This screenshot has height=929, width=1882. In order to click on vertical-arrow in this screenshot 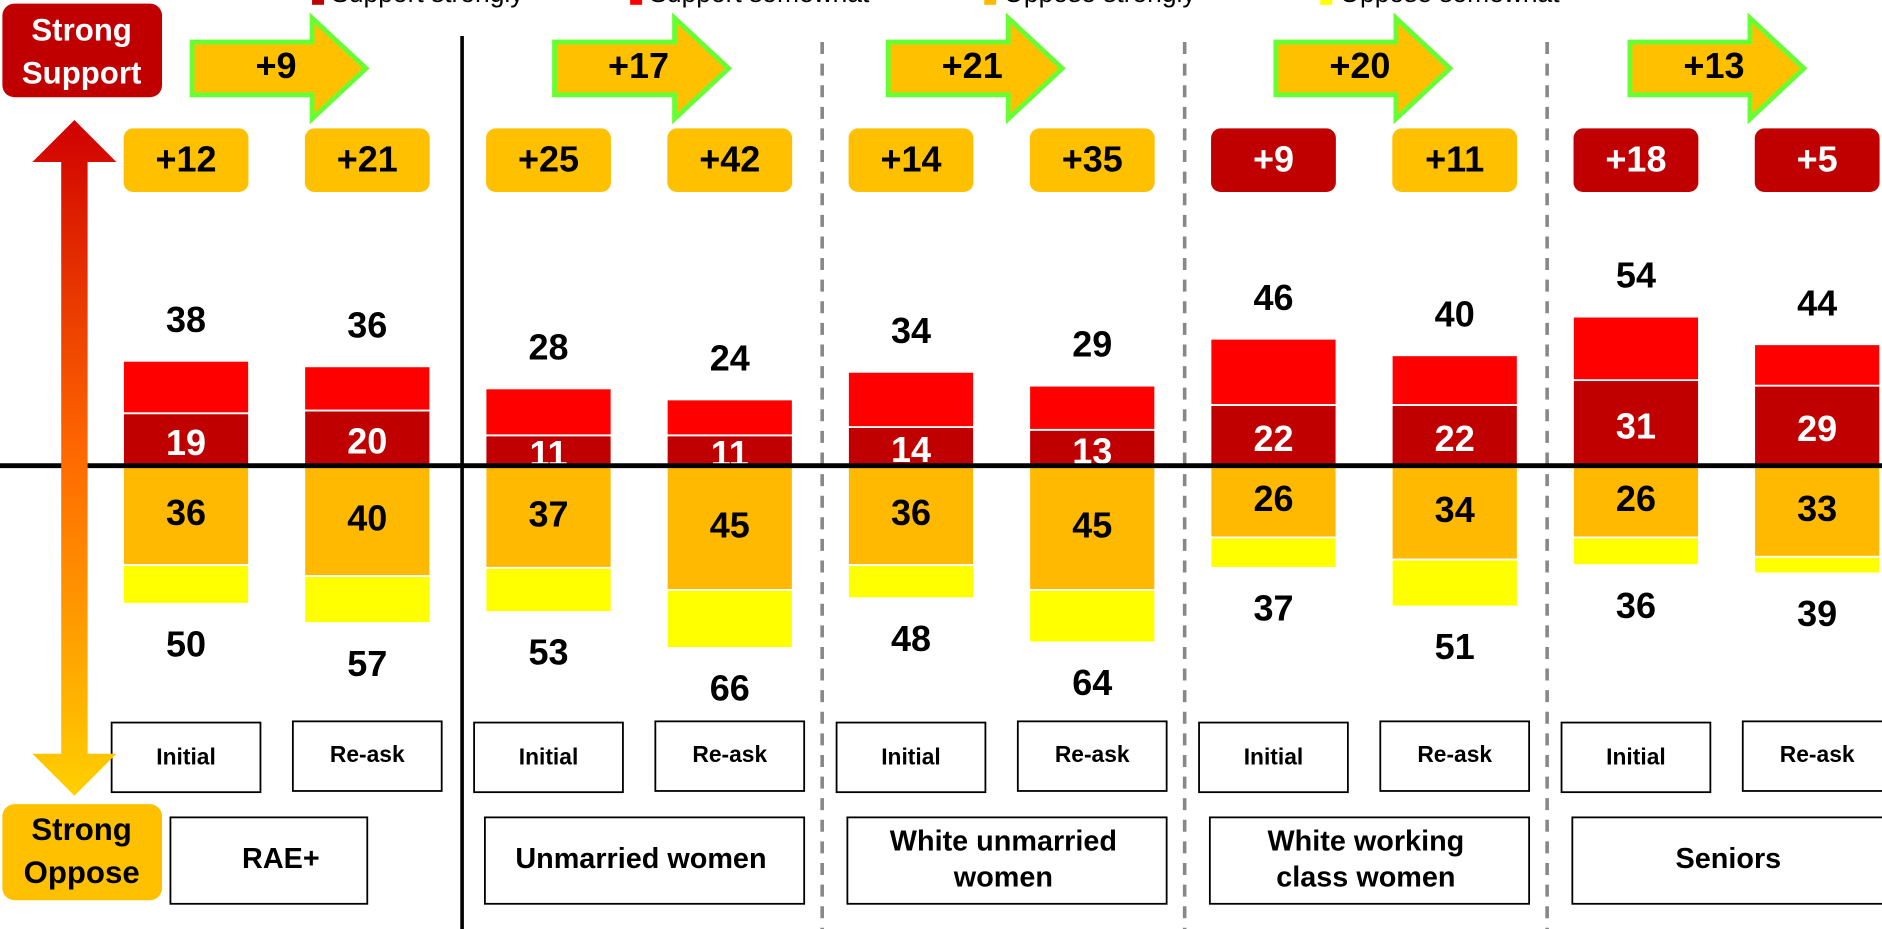, I will do `click(74, 458)`.